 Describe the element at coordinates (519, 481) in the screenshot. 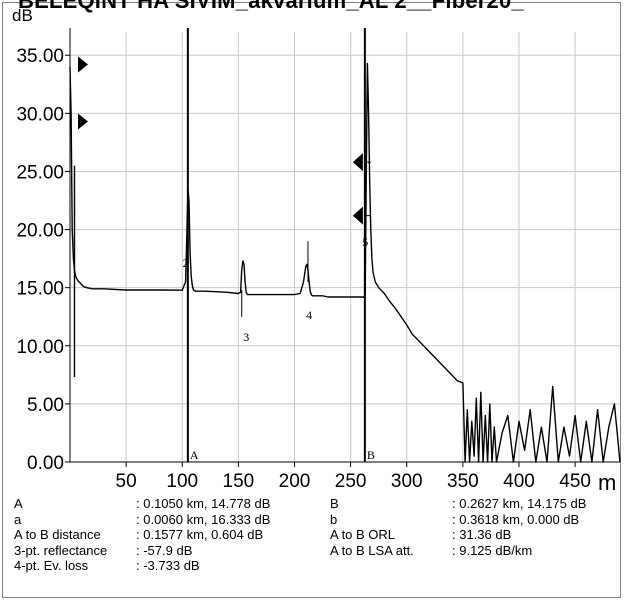

I see `x-tick-label: 400` at that location.